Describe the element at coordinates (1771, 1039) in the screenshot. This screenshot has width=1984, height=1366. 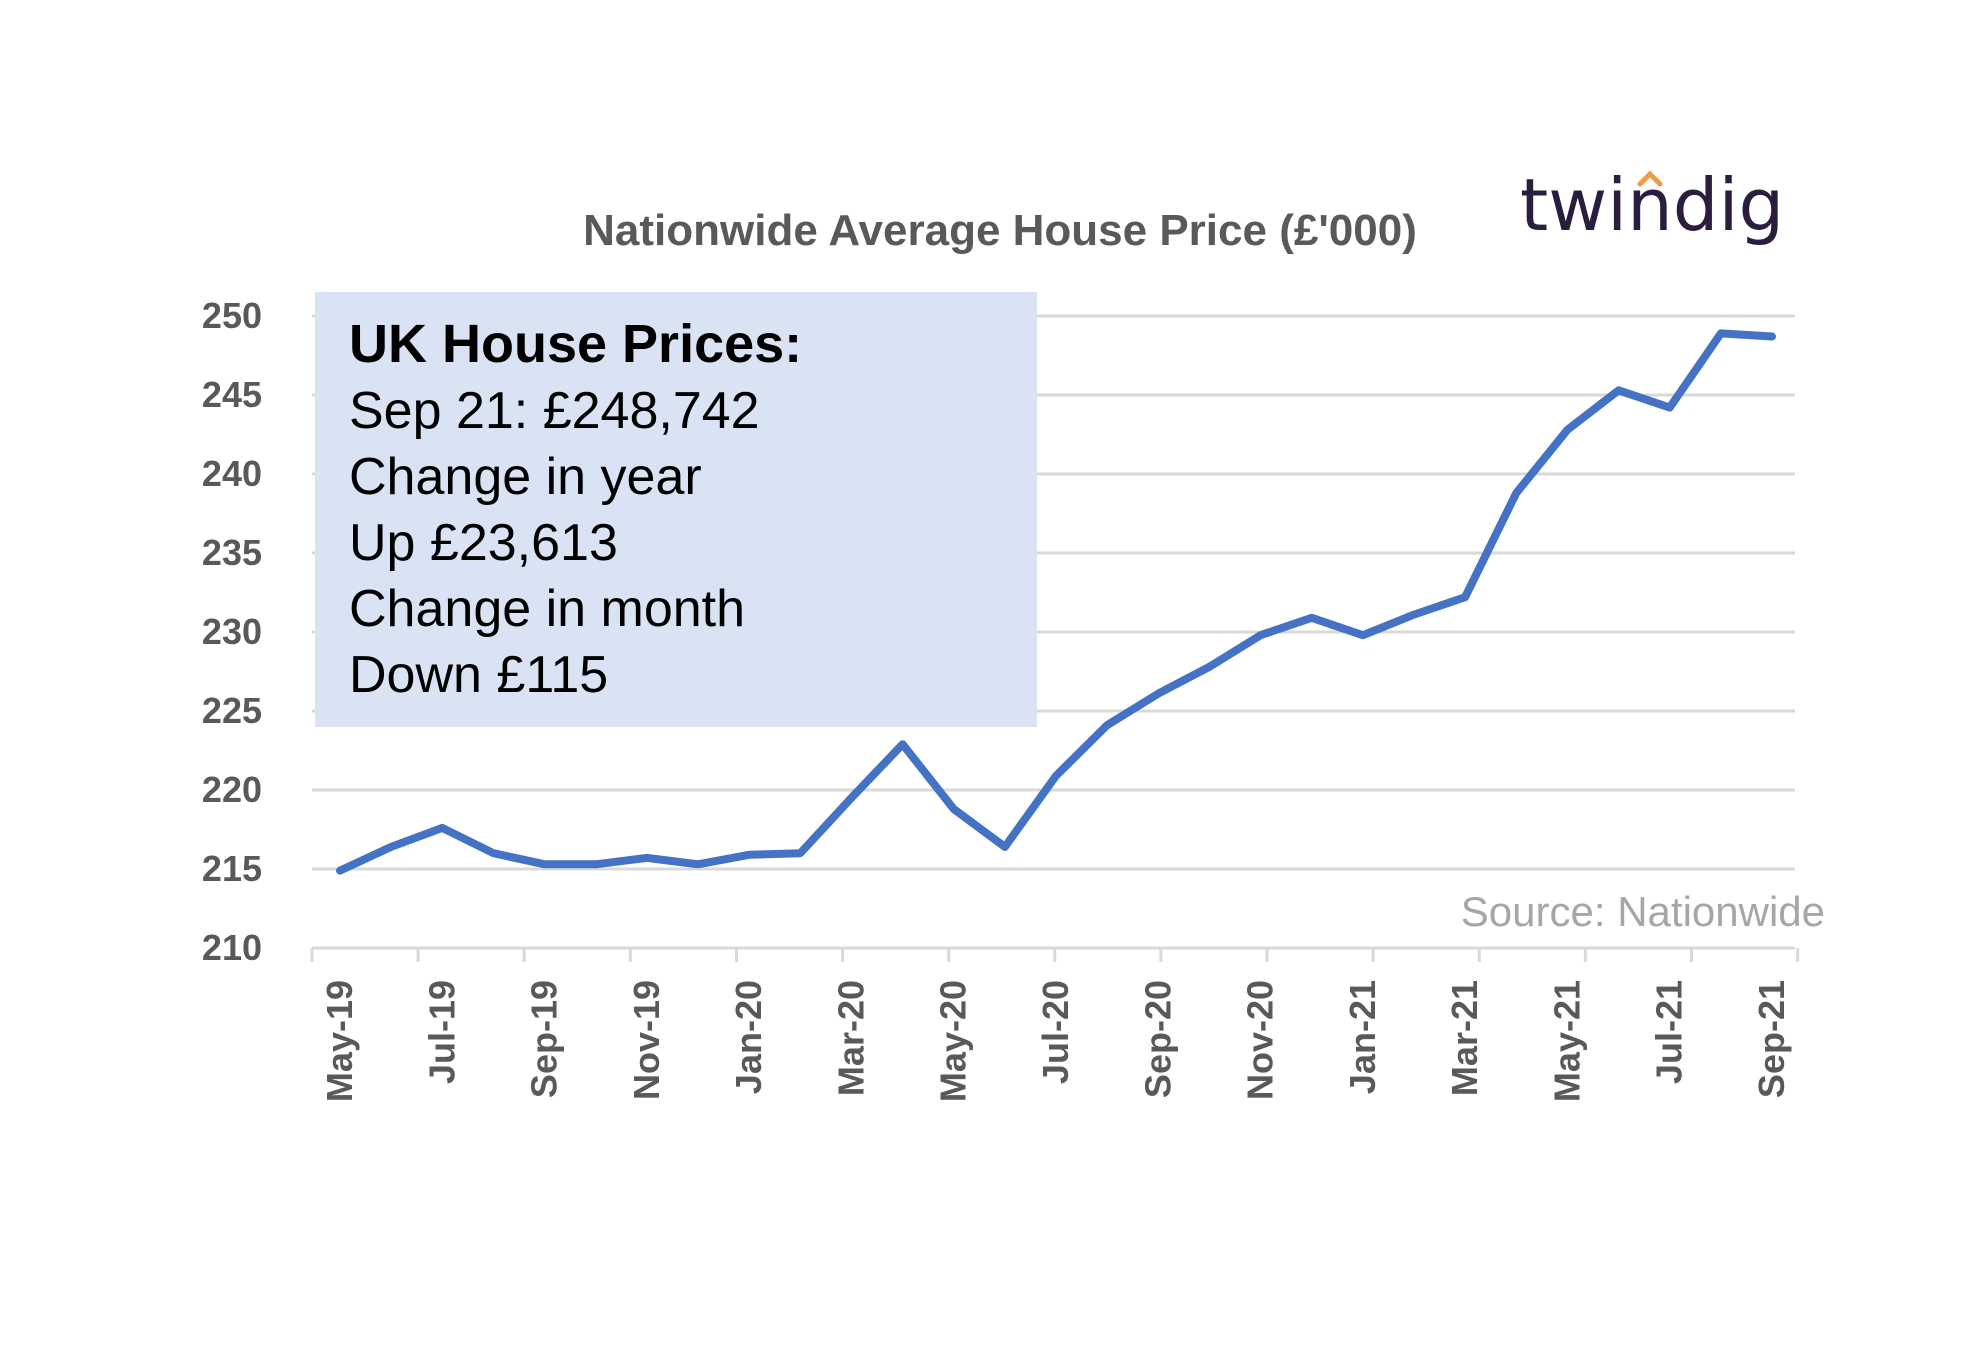
I see `x-tick-label: Sep-21` at that location.